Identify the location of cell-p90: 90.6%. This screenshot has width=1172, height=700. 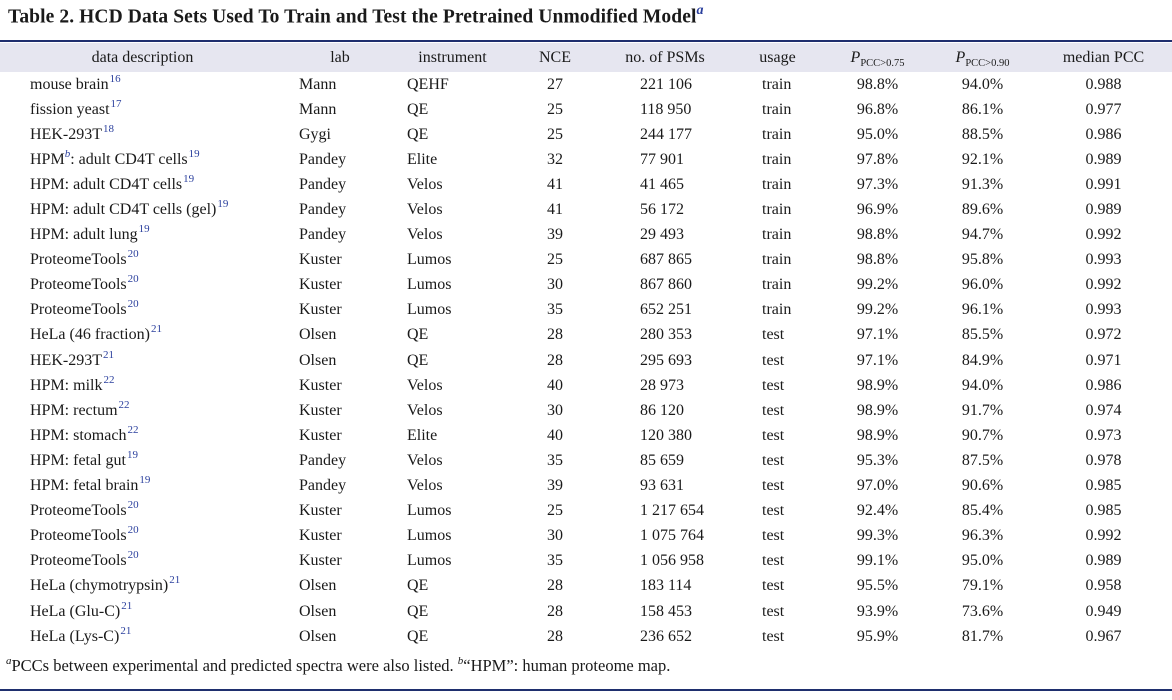
(982, 486).